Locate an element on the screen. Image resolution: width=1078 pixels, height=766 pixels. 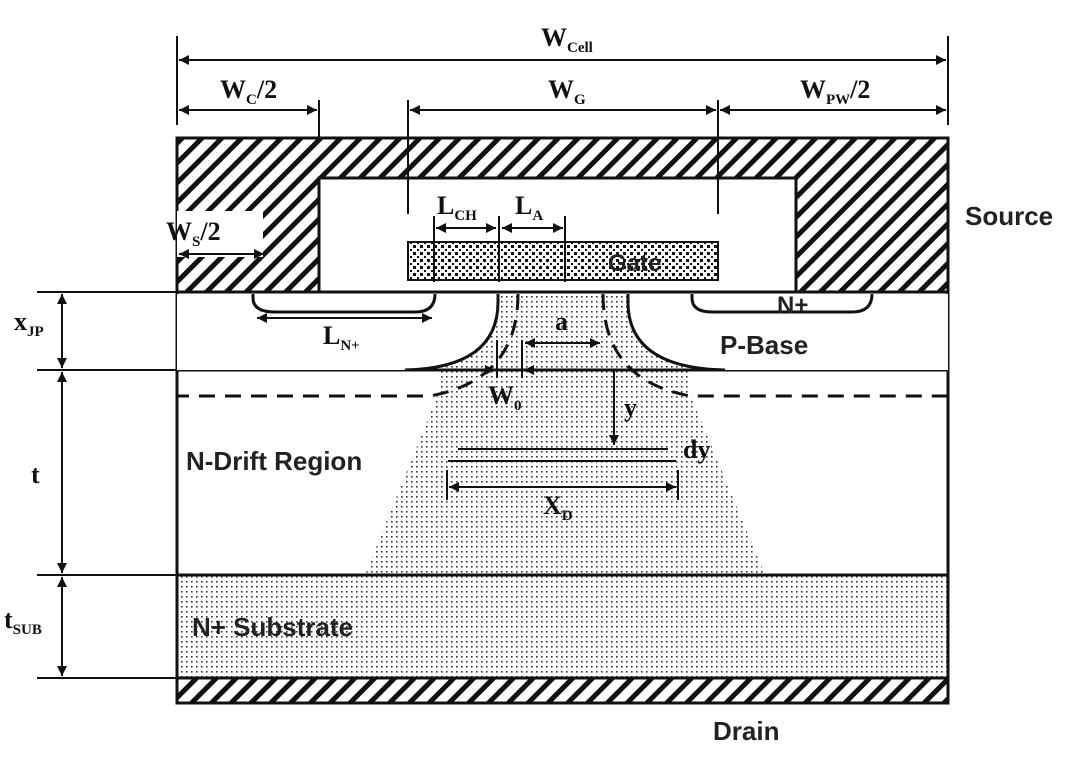
x-jp-label: xJP is located at coordinates (29, 323).